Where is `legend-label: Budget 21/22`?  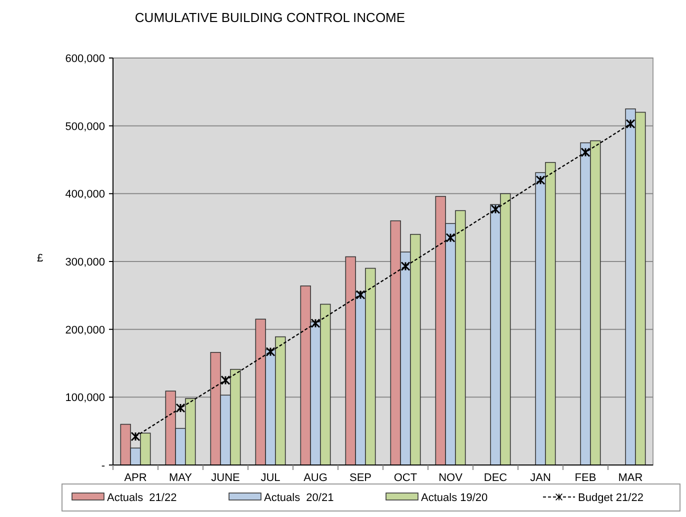
legend-label: Budget 21/22 is located at coordinates (611, 498).